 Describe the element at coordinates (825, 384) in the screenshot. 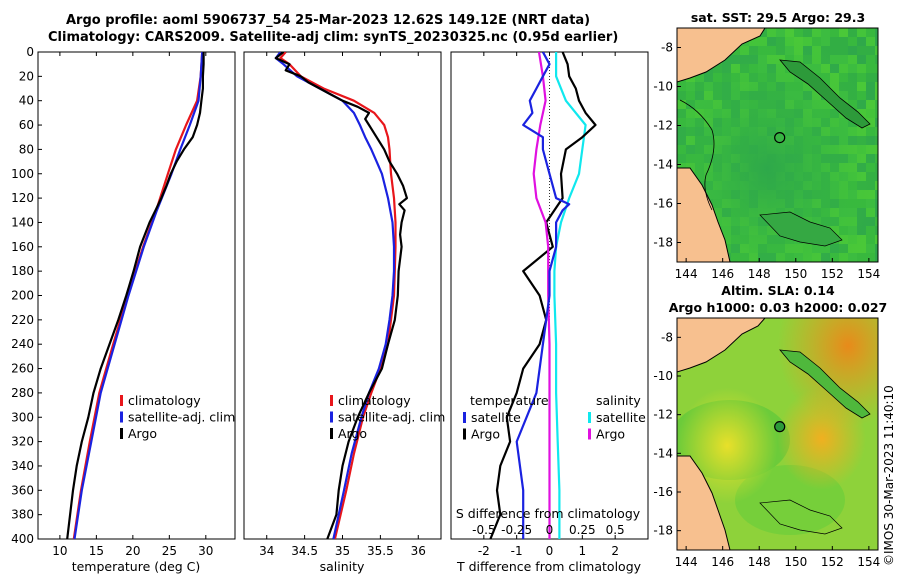

I see `sla-island-chain` at that location.